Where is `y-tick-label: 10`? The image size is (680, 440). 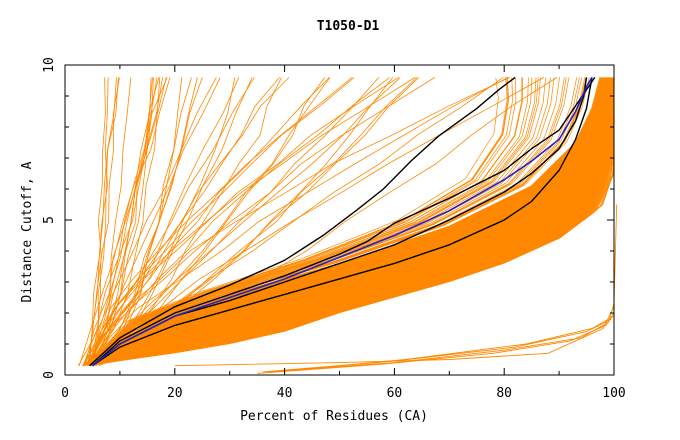 y-tick-label: 10 is located at coordinates (49, 65).